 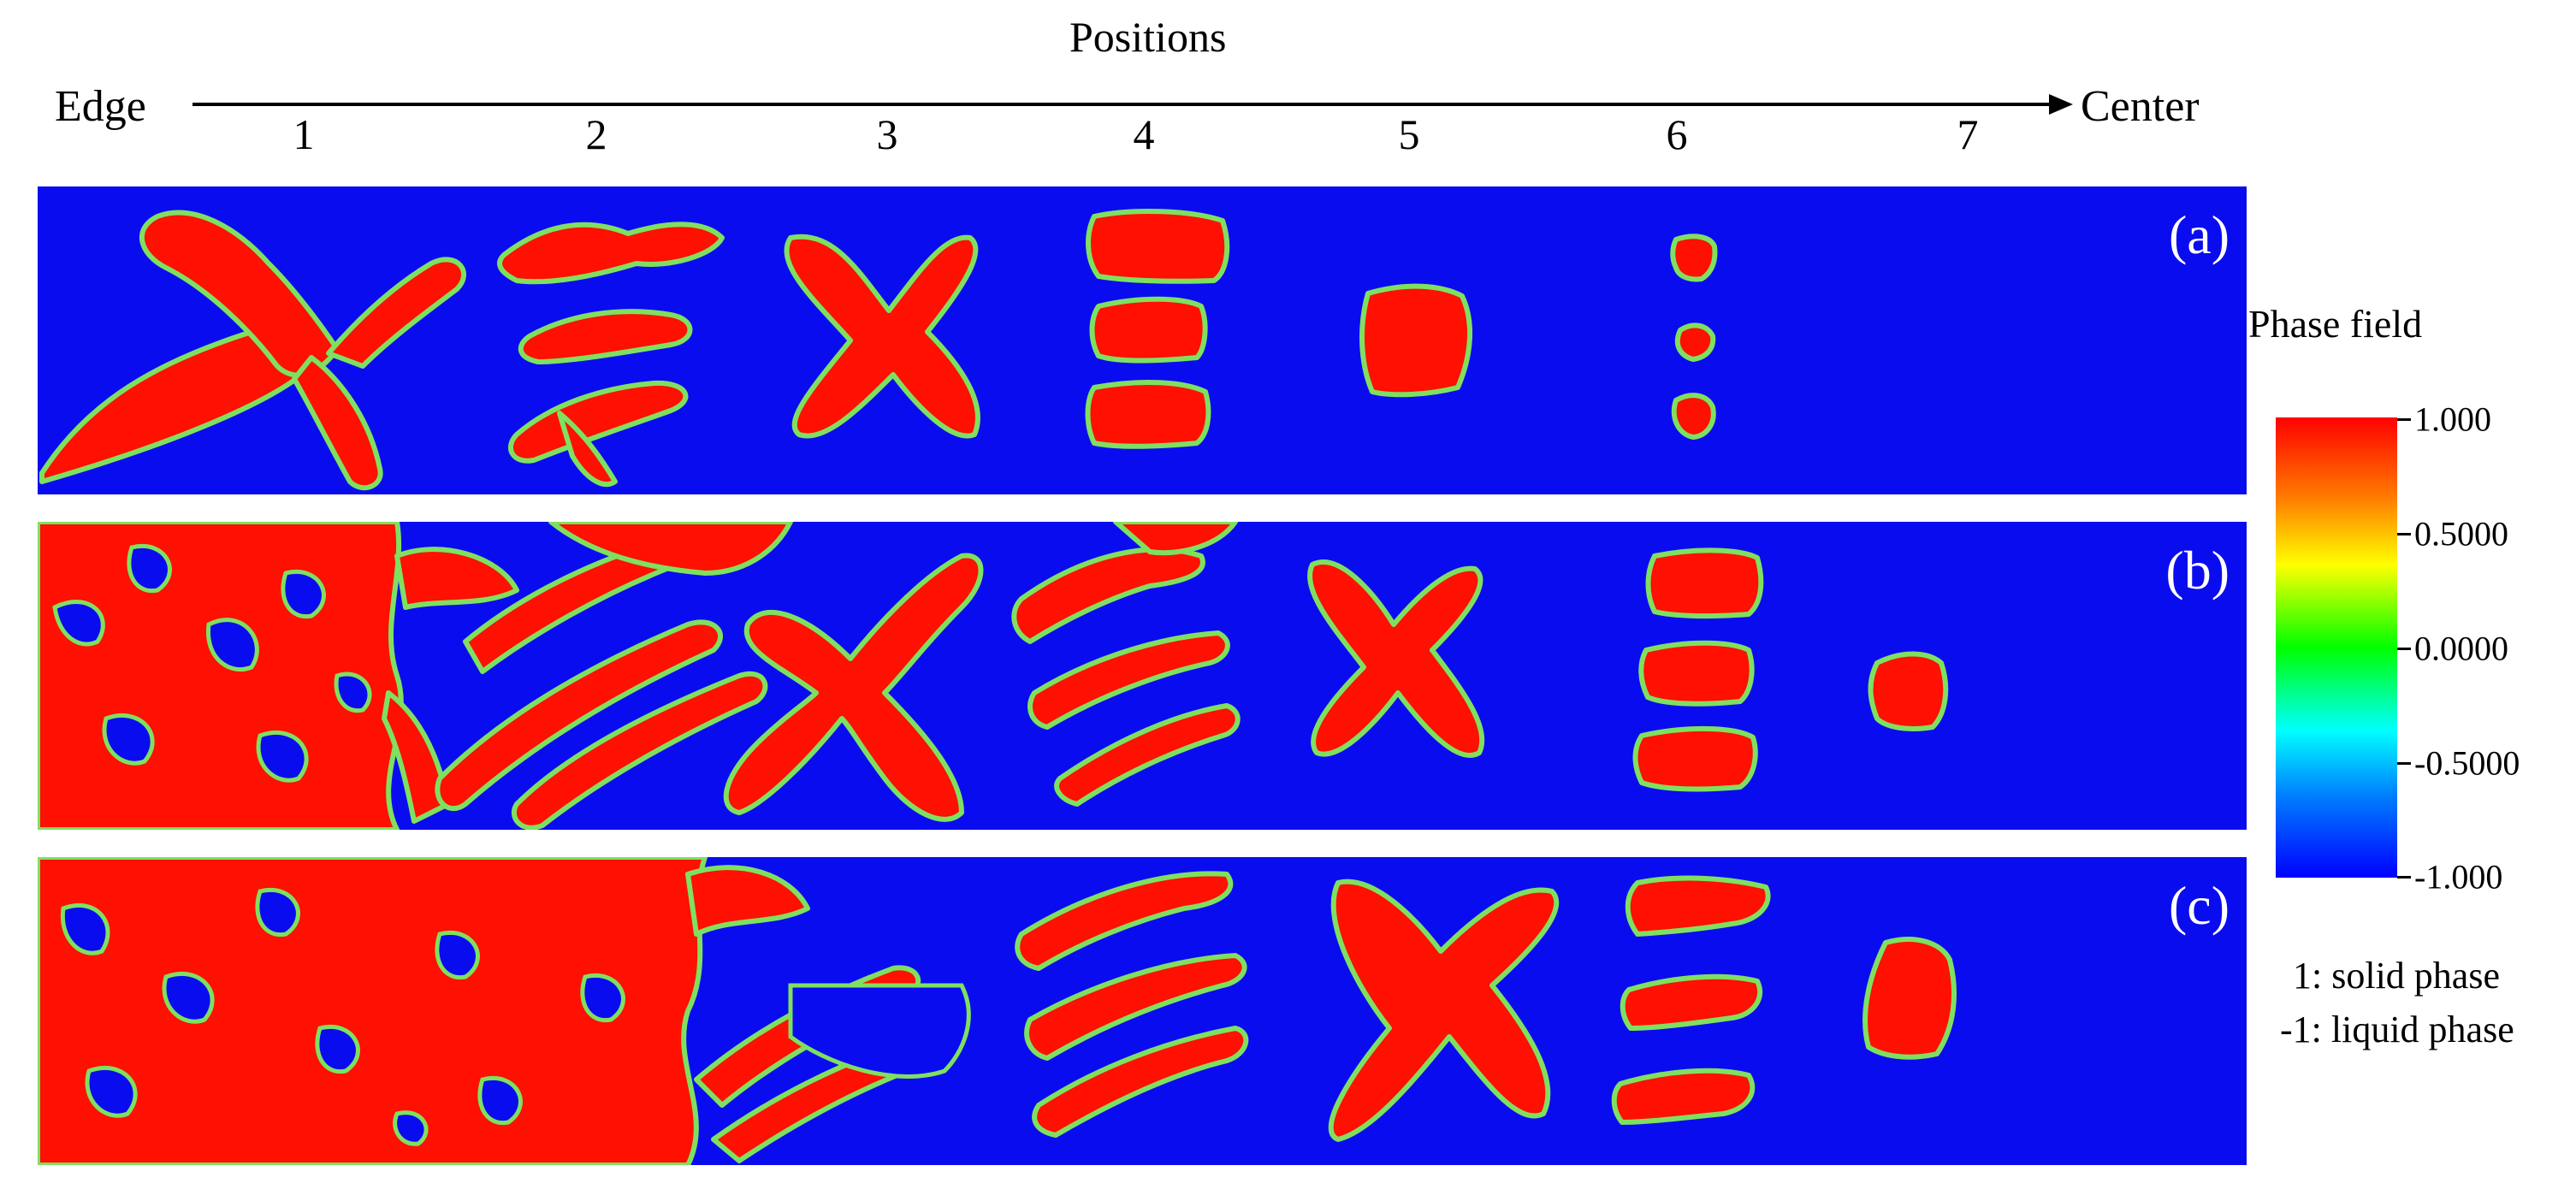 I want to click on colorbar-tick-label: 1.000, so click(x=2453, y=419).